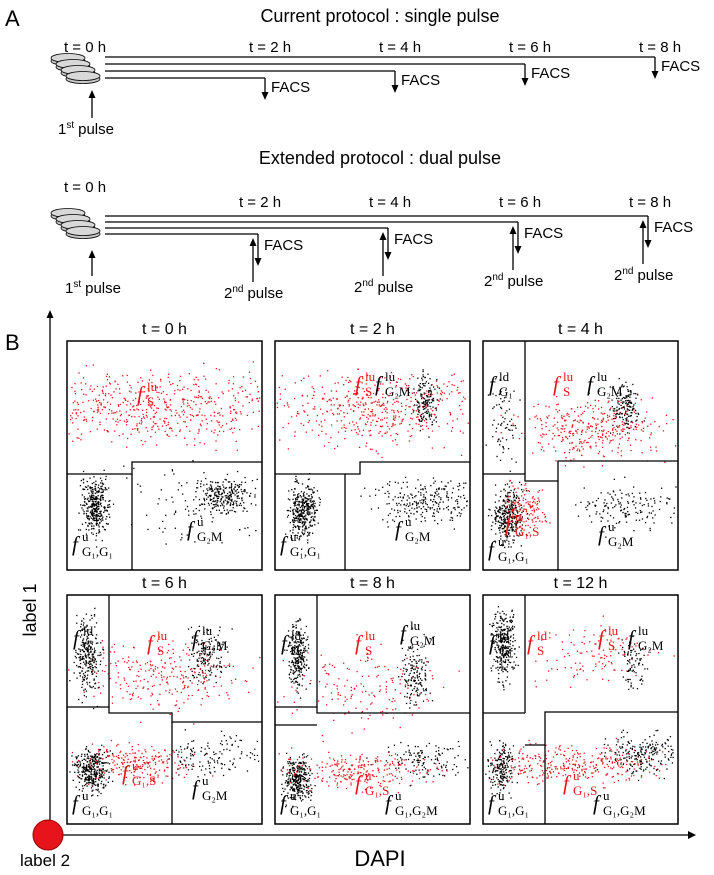 This screenshot has height=875, width=714. What do you see at coordinates (12, 342) in the screenshot?
I see `panel-label: B` at bounding box center [12, 342].